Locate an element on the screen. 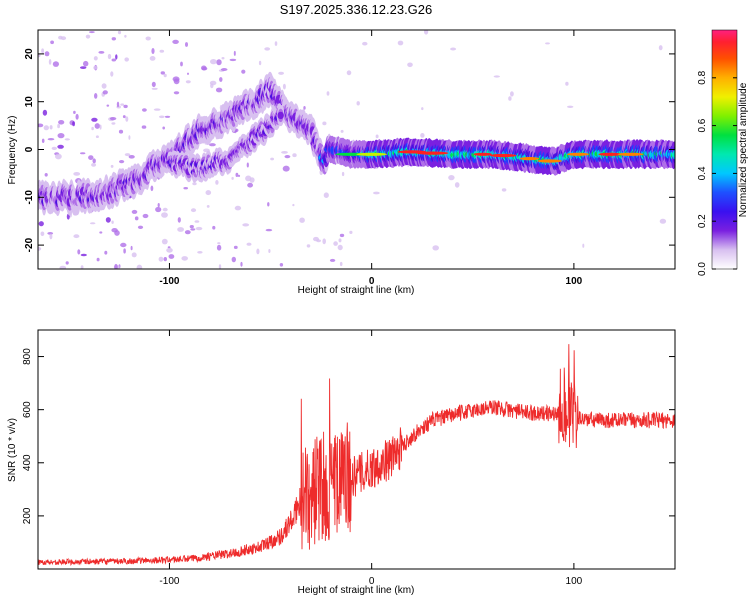  colorbar-tick-label: 0.2 is located at coordinates (702, 221).